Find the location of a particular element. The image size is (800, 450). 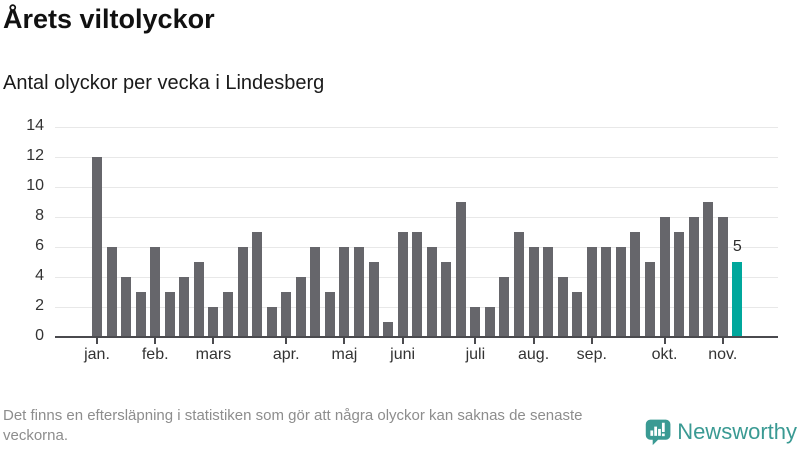

x-axis-label: sep. is located at coordinates (591, 354).